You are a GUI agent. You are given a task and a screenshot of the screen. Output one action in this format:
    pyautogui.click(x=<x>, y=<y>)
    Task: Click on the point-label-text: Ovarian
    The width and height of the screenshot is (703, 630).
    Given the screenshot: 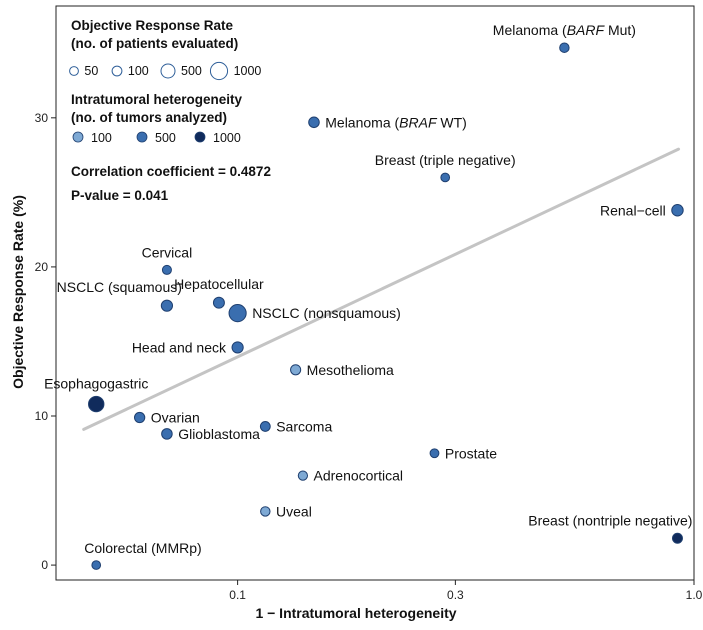 What is the action you would take?
    pyautogui.click(x=175, y=417)
    